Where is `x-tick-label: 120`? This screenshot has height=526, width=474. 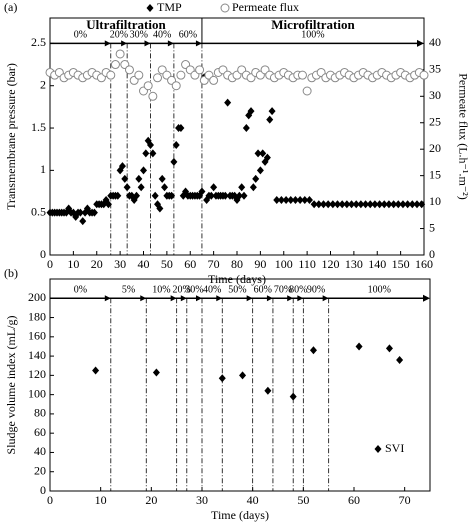 x-tick-label: 120 is located at coordinates (331, 264).